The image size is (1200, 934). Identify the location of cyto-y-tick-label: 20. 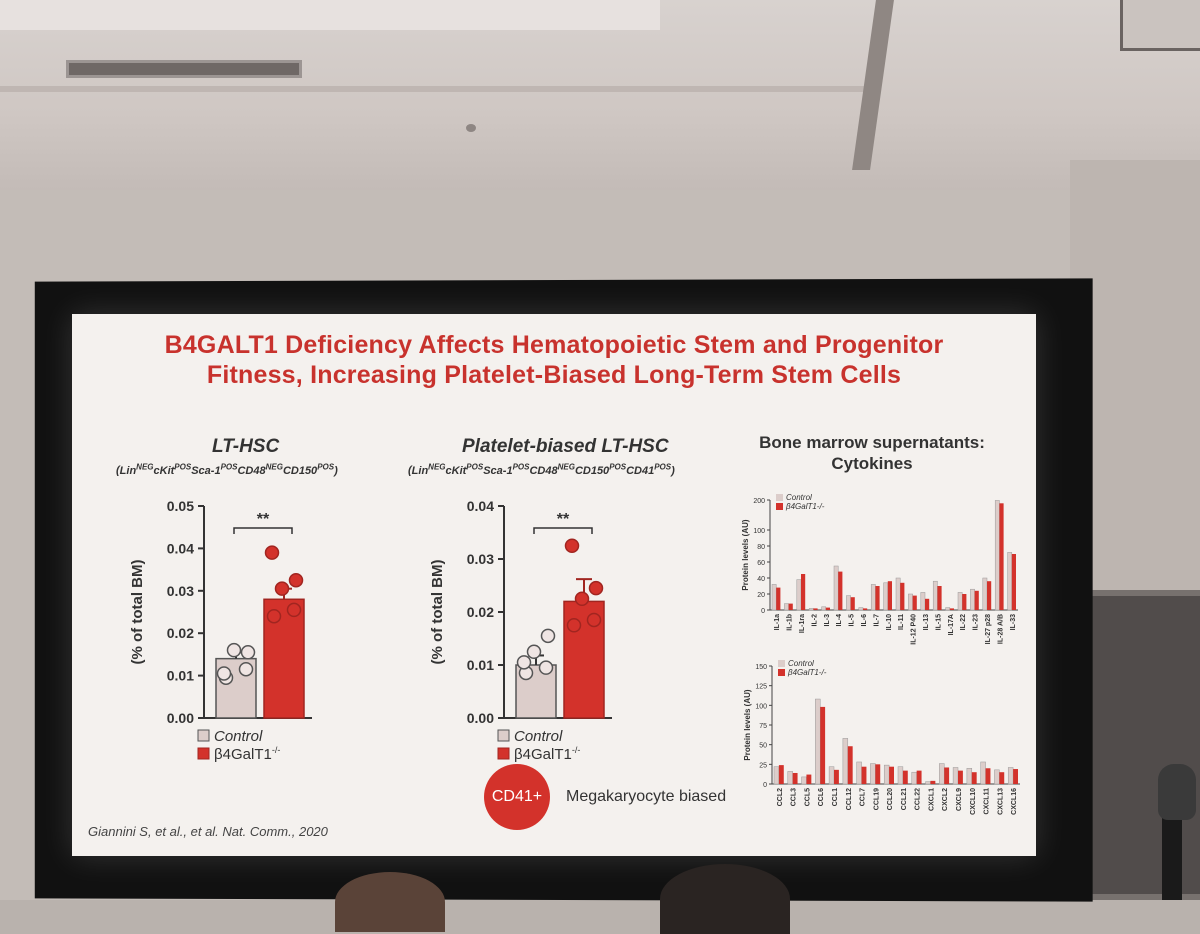
(761, 595).